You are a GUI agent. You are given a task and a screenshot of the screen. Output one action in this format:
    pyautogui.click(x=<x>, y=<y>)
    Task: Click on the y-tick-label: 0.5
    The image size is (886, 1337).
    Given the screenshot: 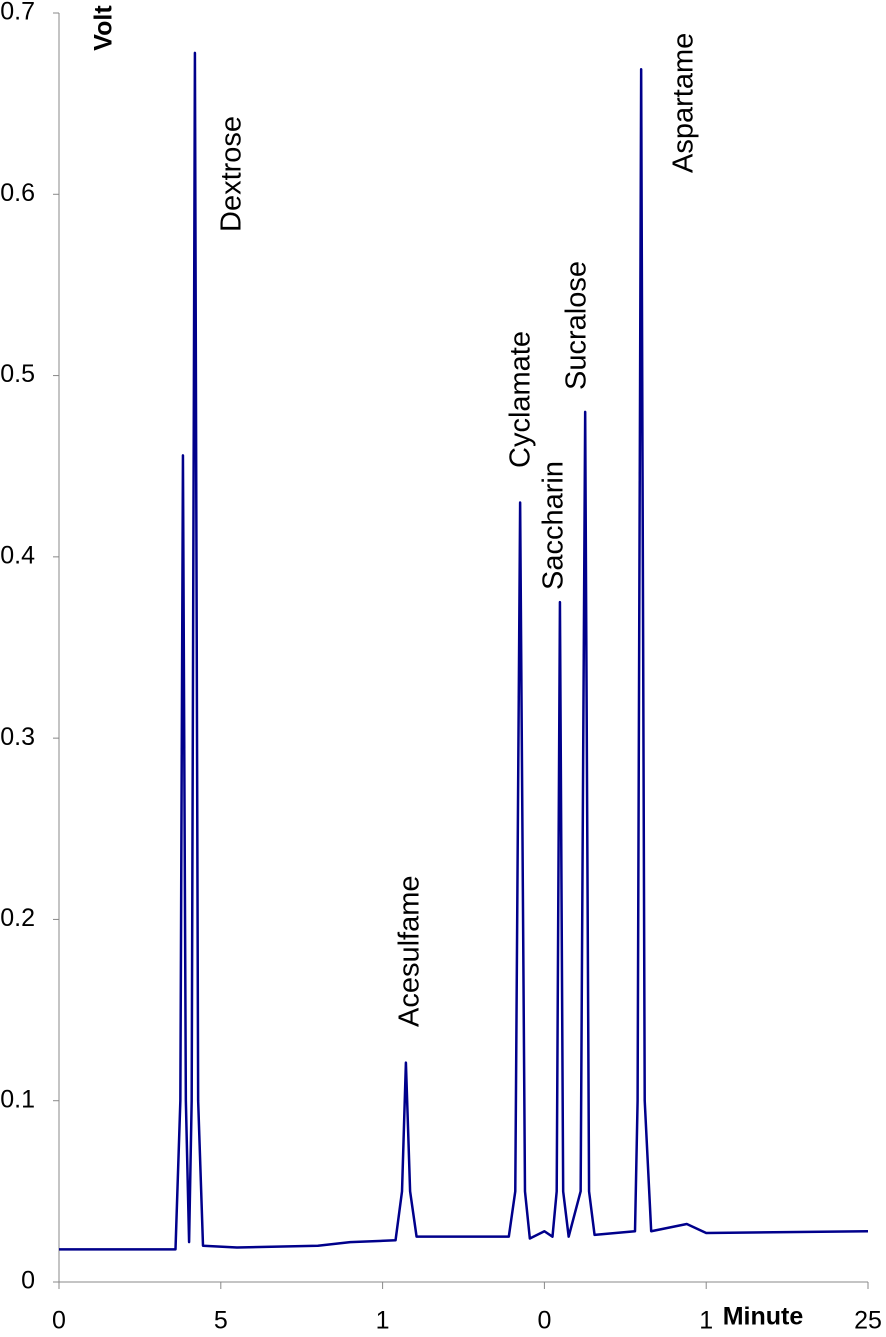 What is the action you would take?
    pyautogui.click(x=17, y=374)
    